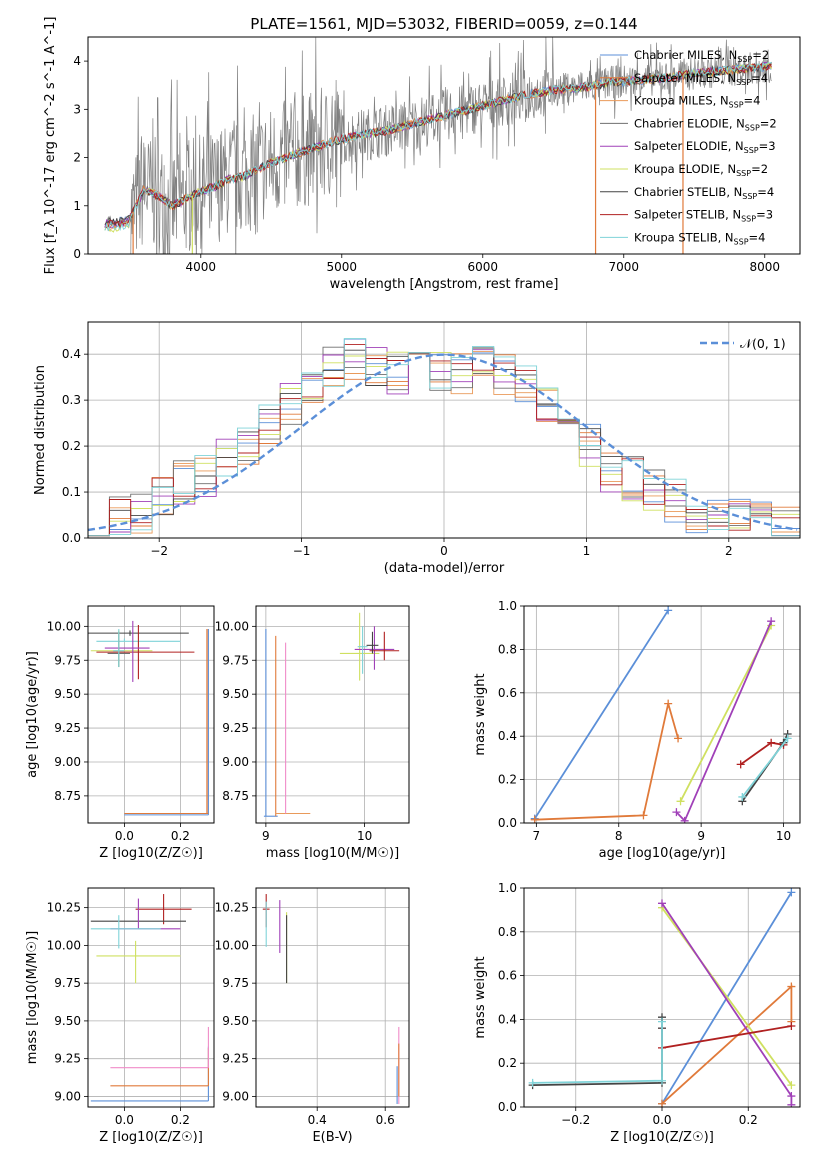  Describe the element at coordinates (77, 109) in the screenshot. I see `y-tick-label: 3` at that location.